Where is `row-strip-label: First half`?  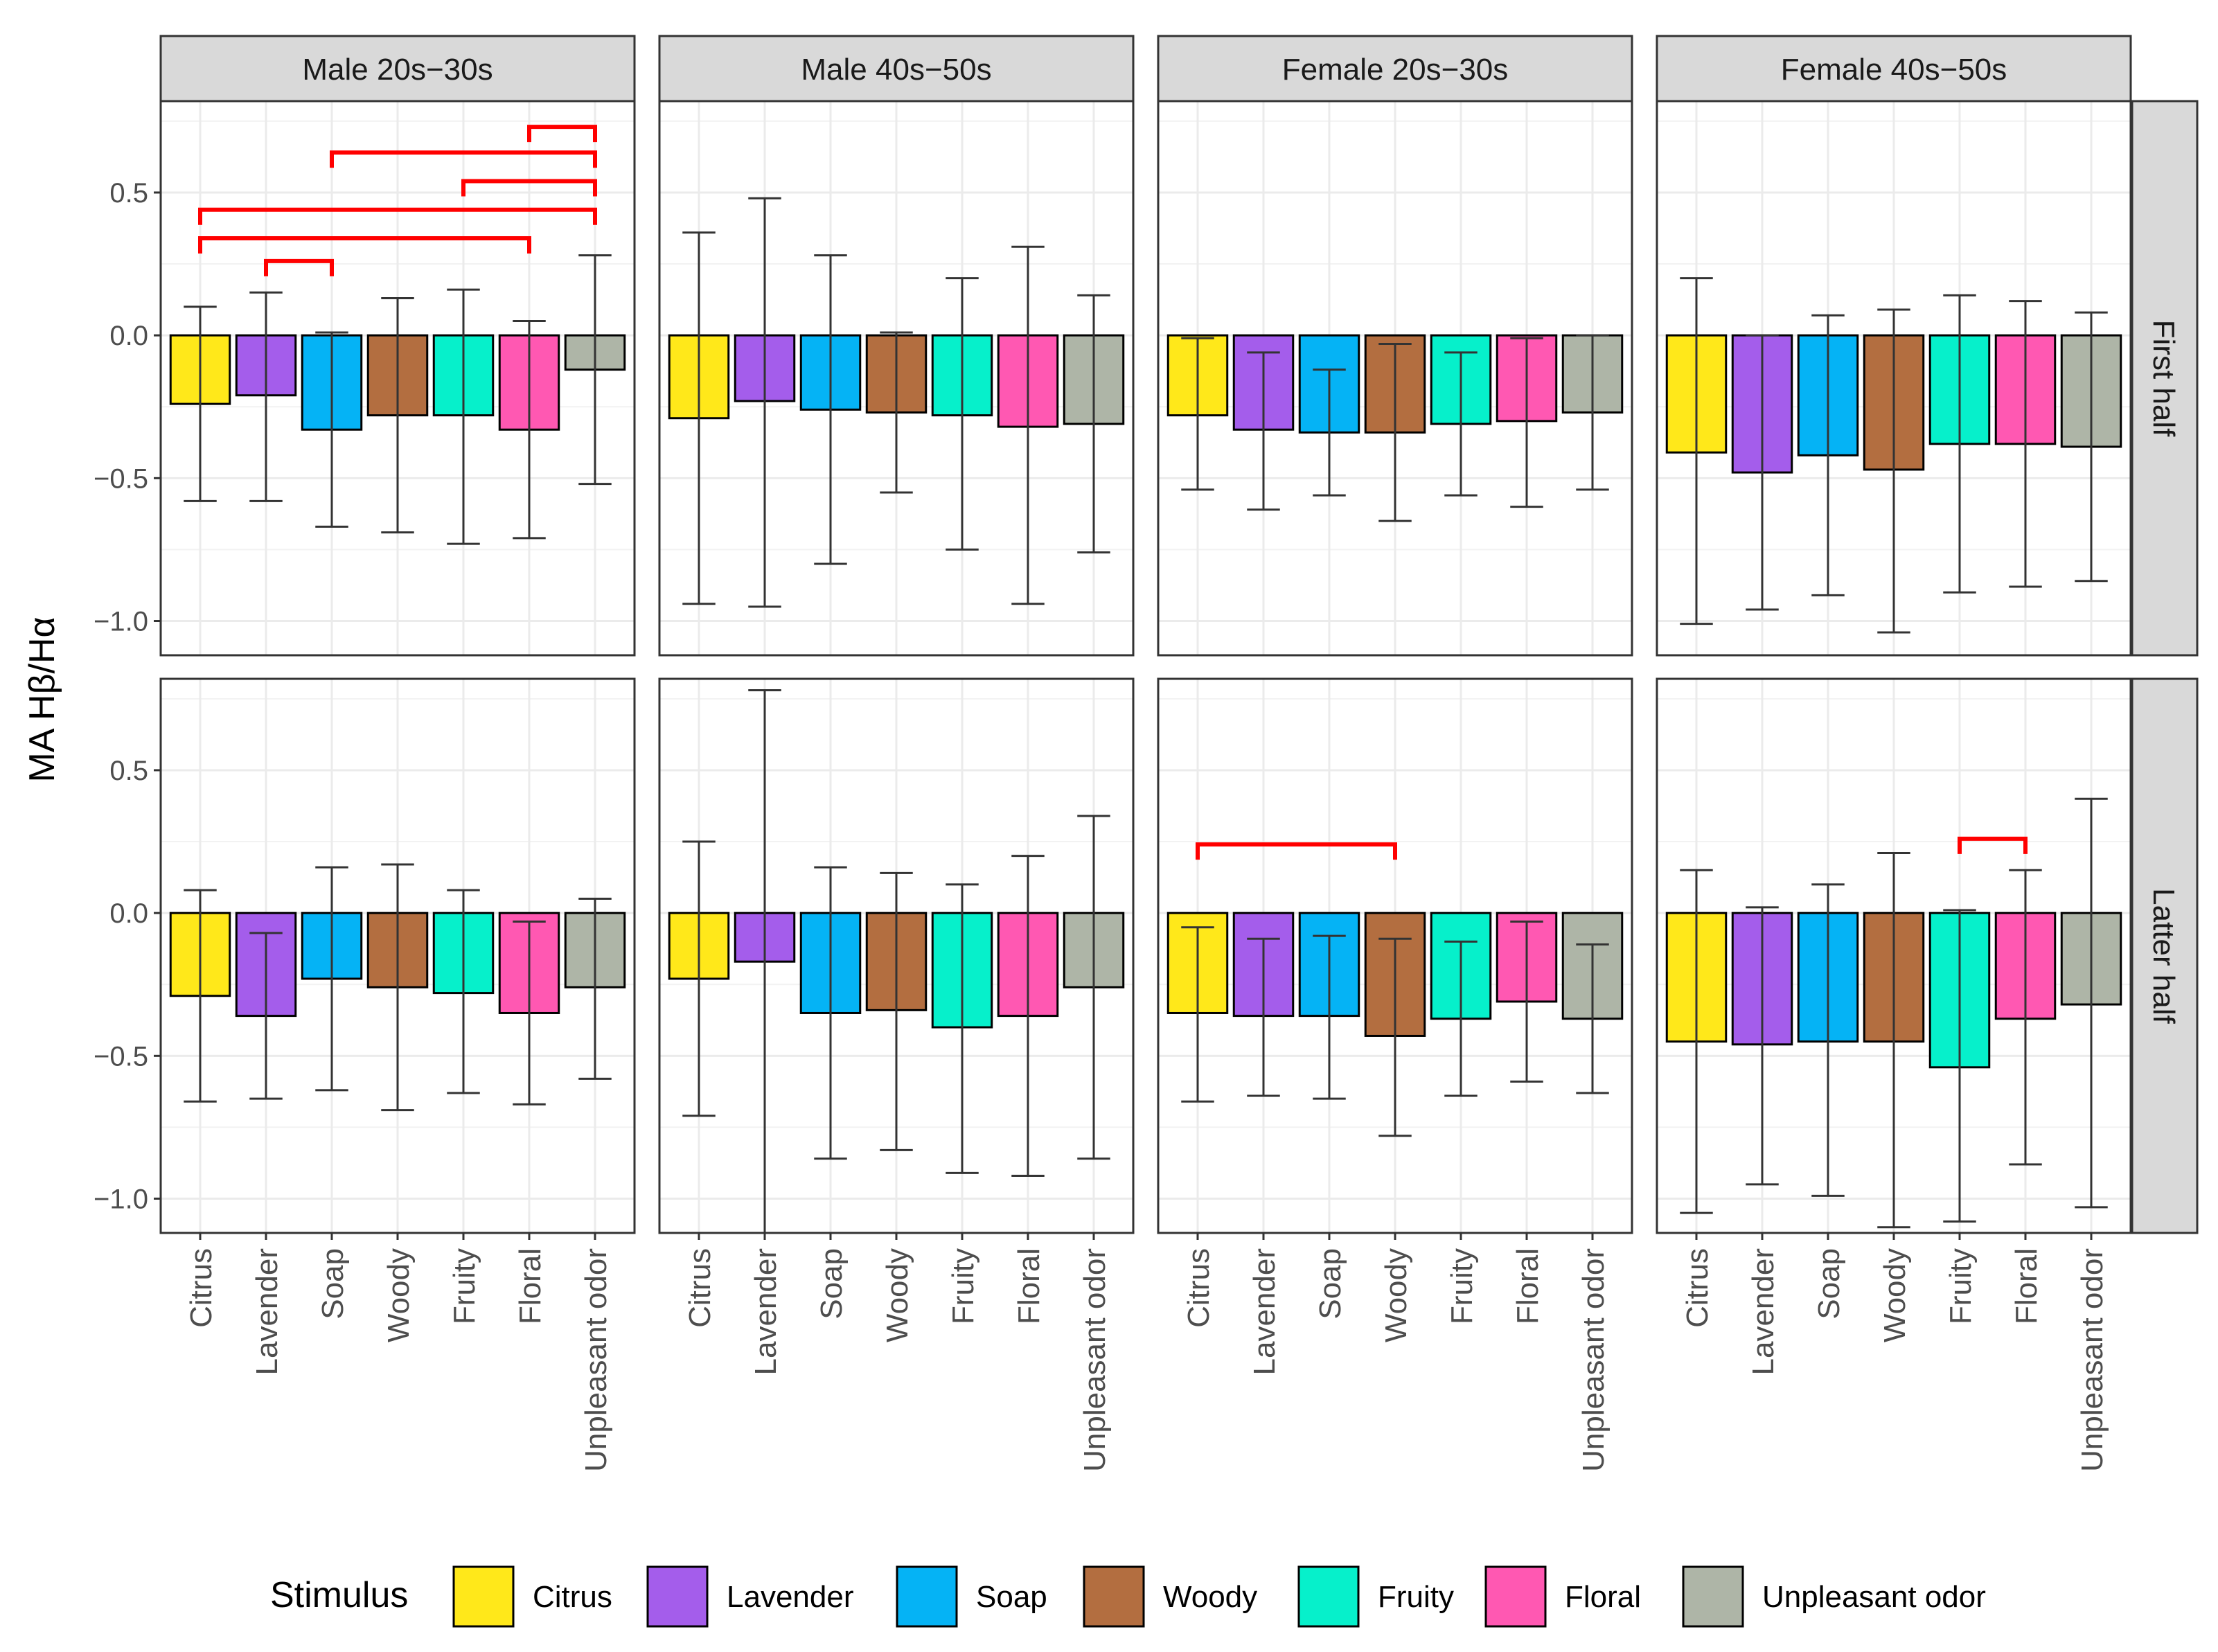
row-strip-label: First half is located at coordinates (2164, 379).